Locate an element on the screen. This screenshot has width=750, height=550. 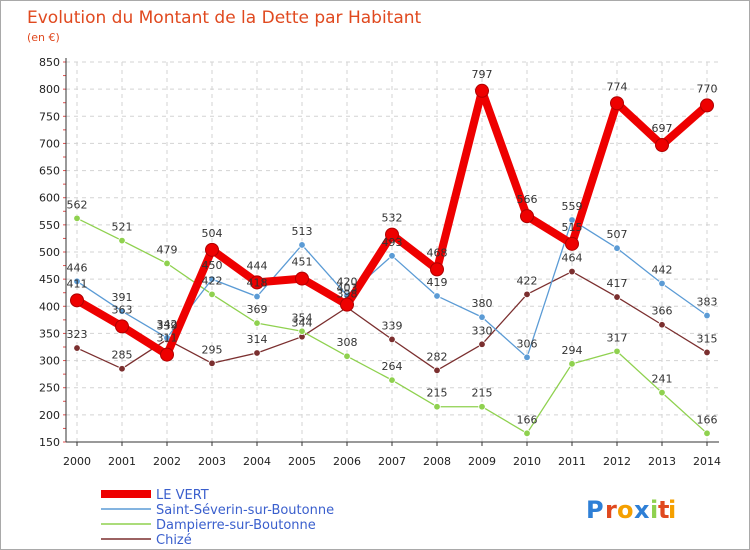
x-tick-label: 2014 is located at coordinates (707, 461).